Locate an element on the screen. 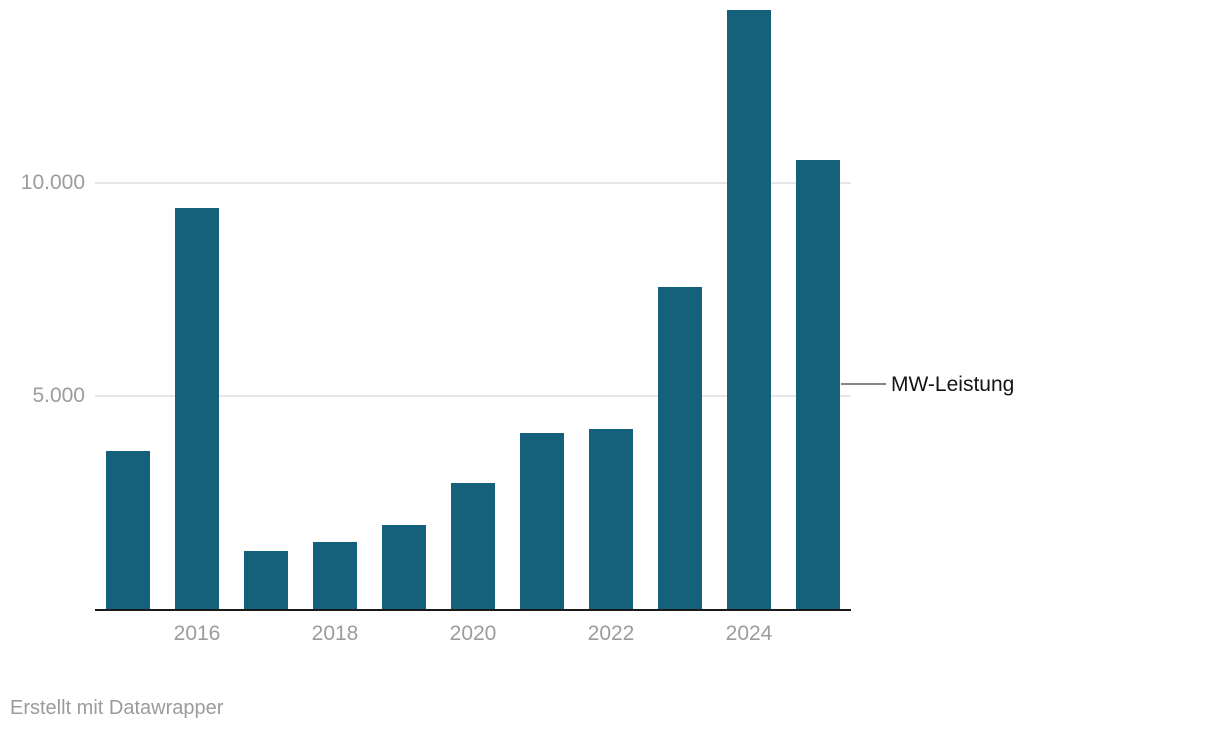 This screenshot has width=1220, height=732. y-tick-label-5000: 5.000 is located at coordinates (58, 395).